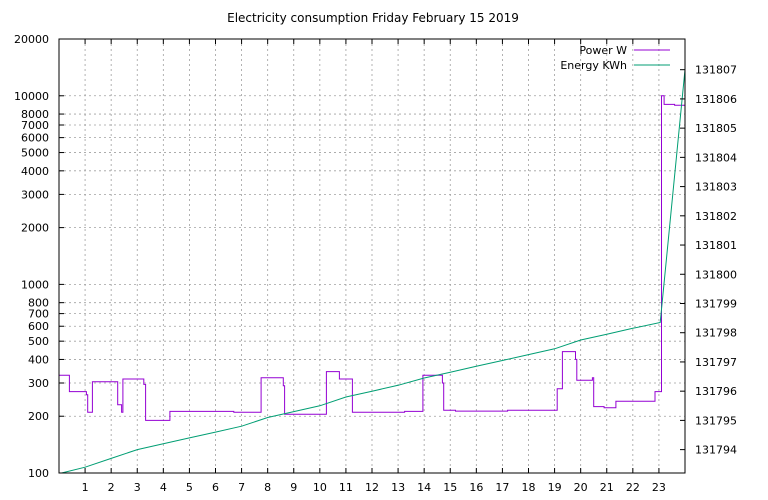 The height and width of the screenshot is (500, 768). What do you see at coordinates (38, 383) in the screenshot?
I see `y-left-tick-label: 300` at bounding box center [38, 383].